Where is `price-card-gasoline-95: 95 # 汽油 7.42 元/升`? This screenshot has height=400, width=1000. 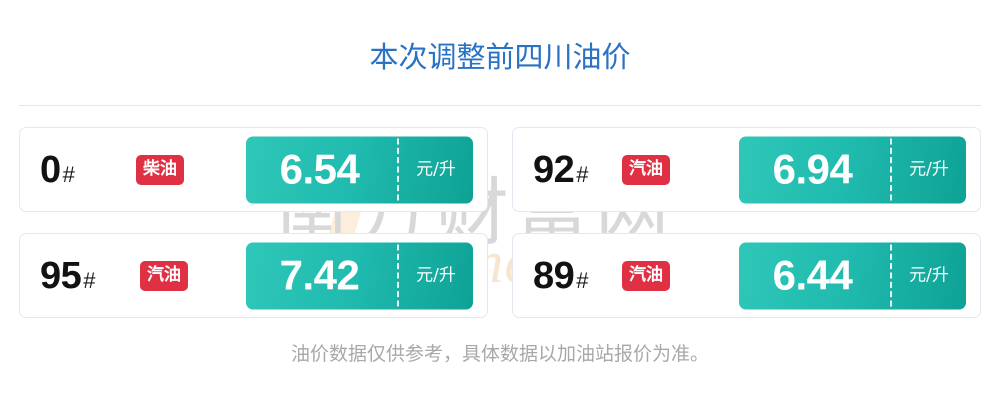
price-card-gasoline-95: 95 # 汽油 7.42 元/升 is located at coordinates (253, 275).